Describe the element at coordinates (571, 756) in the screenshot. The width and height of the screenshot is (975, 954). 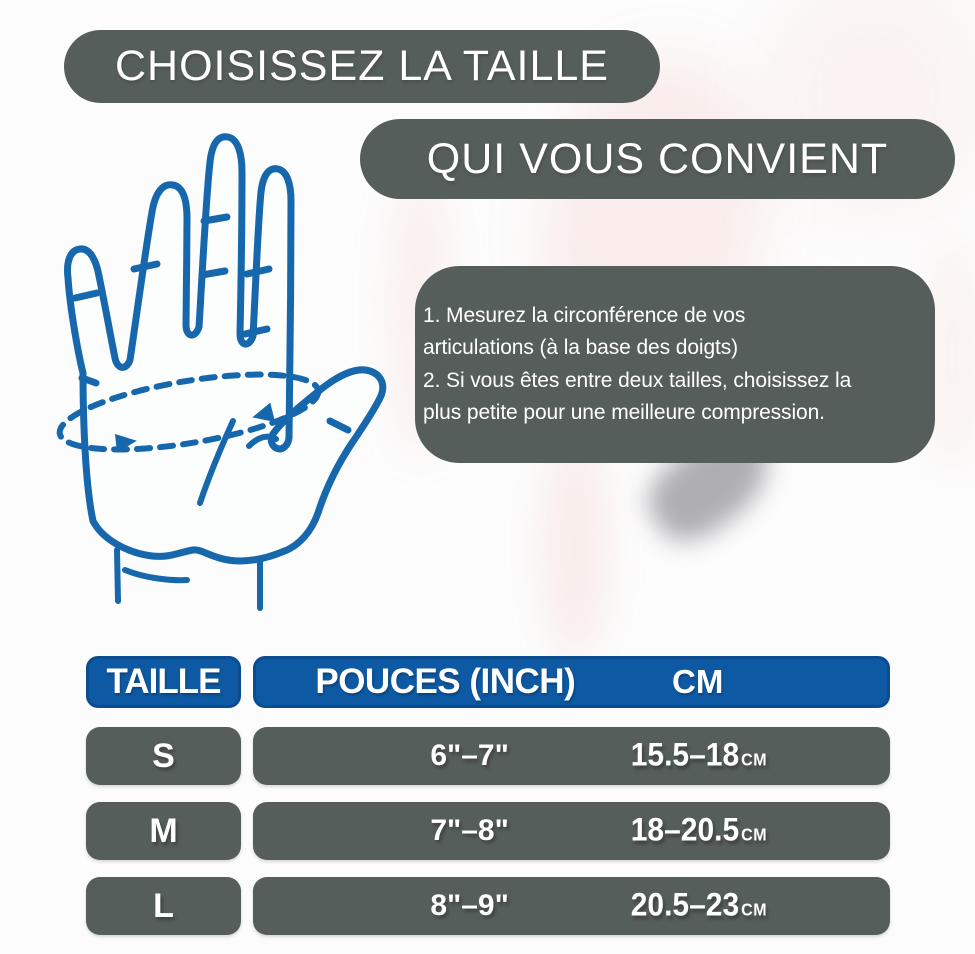
I see `table-row-s-values-cell: 6"–7" 15.5–18 CM` at that location.